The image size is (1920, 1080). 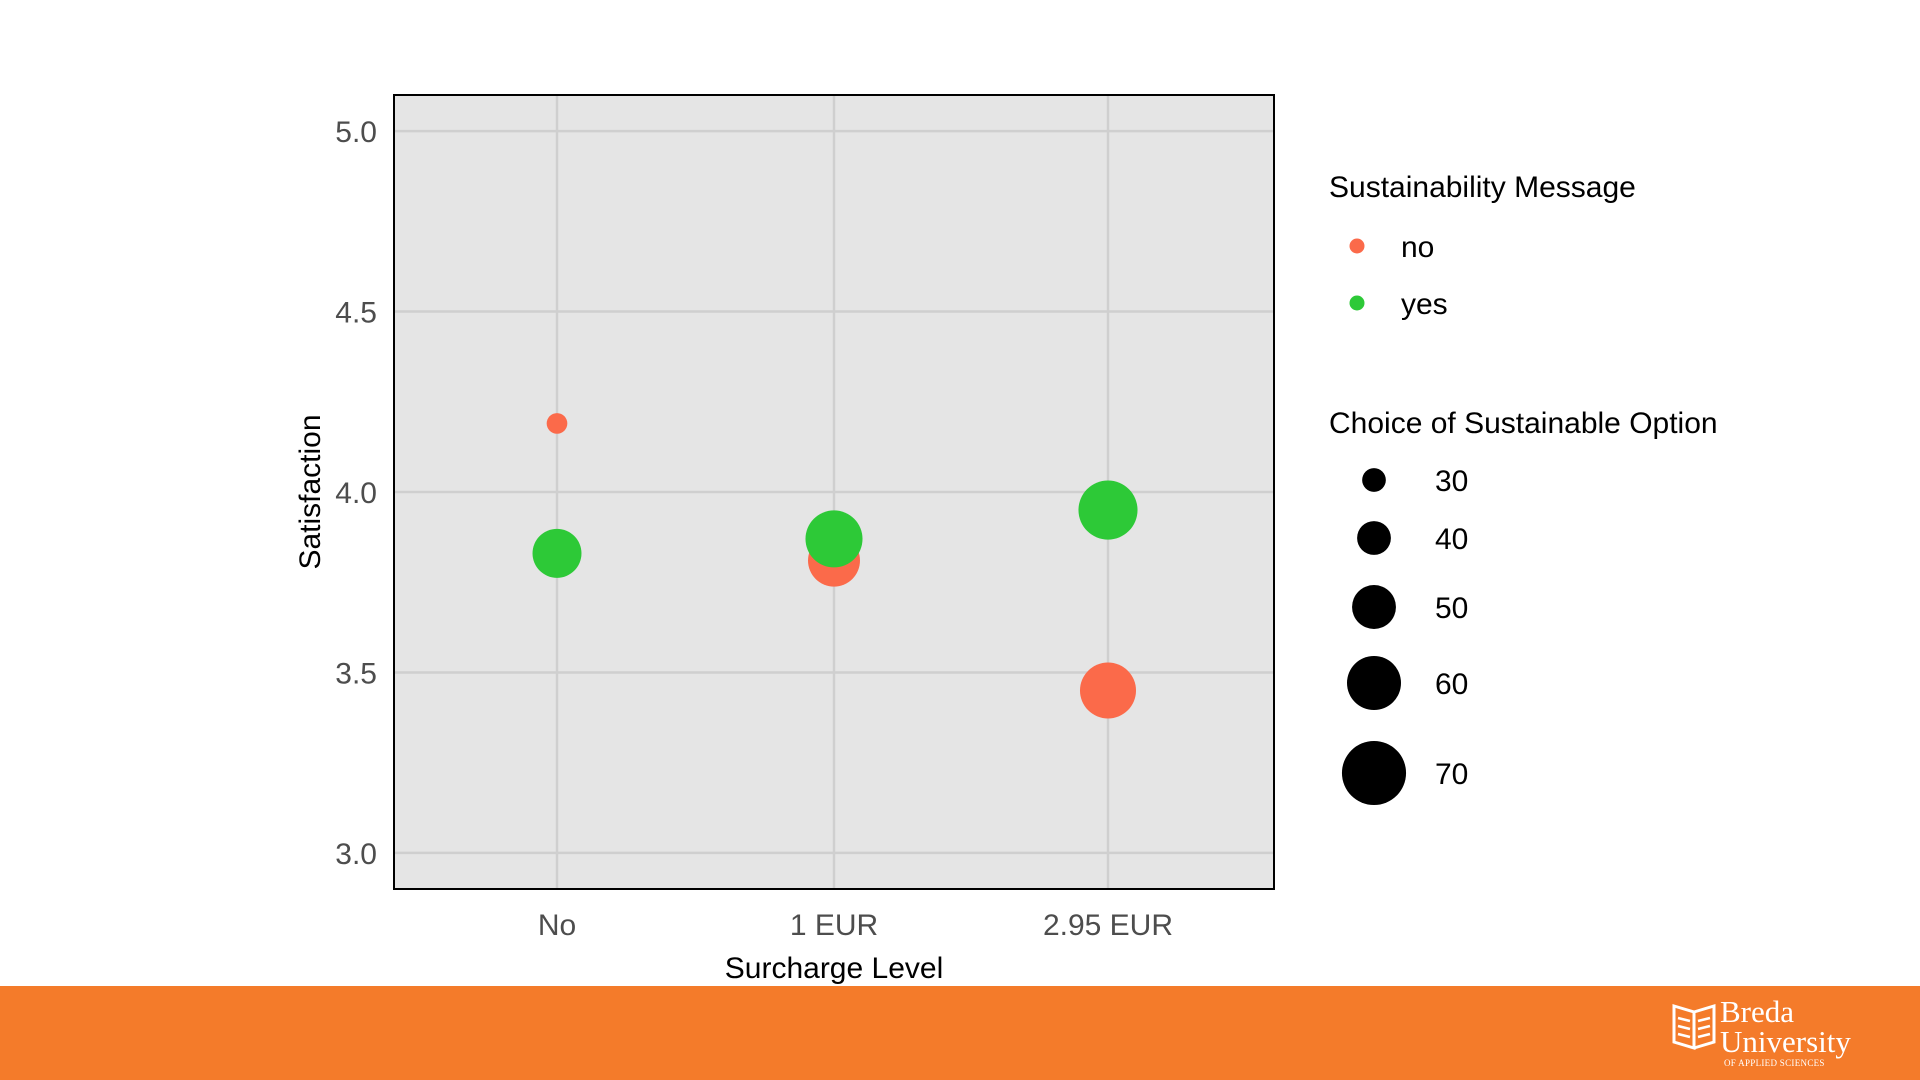 I want to click on x-tick-label: 2.95 EUR, so click(x=1108, y=925).